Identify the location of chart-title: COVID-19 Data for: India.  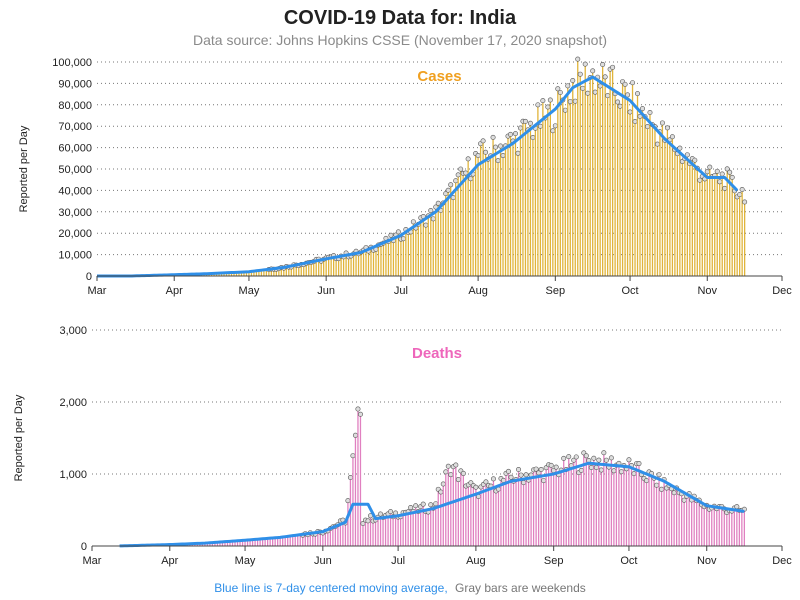
(400, 18).